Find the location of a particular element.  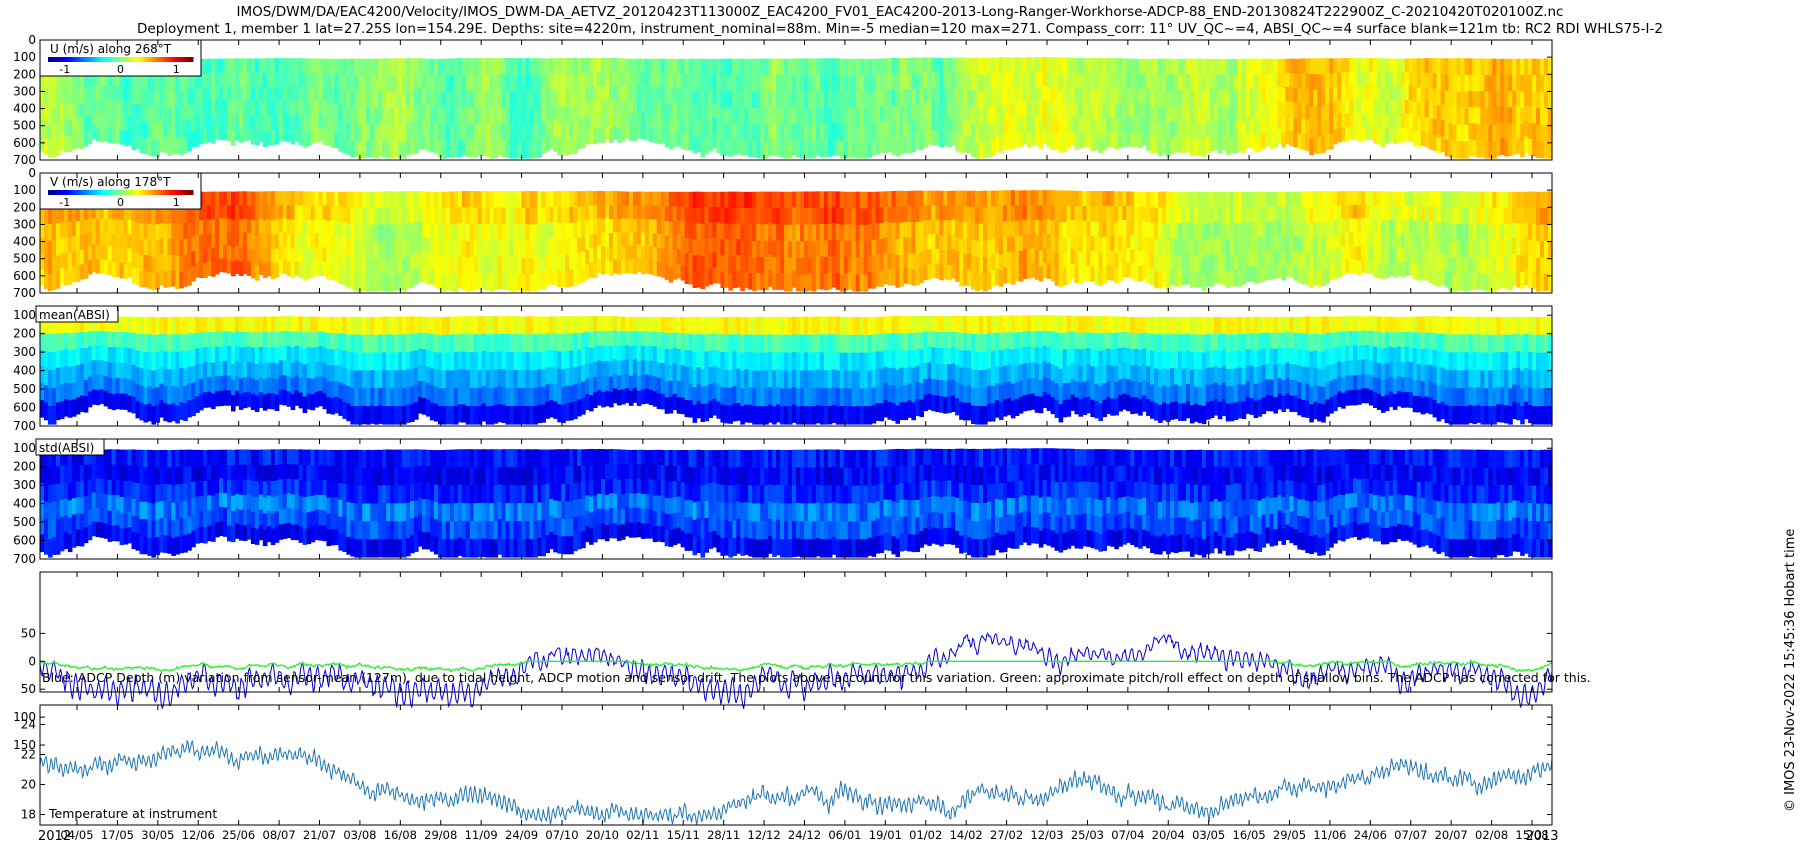

panel-1-ytick-label: 300 is located at coordinates (24, 224).